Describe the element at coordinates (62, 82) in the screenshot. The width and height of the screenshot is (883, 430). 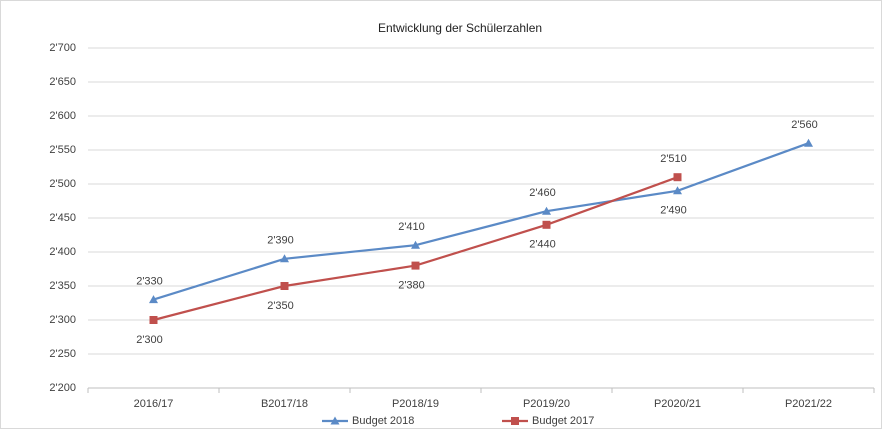
I see `y-tick-label: 2'650` at that location.